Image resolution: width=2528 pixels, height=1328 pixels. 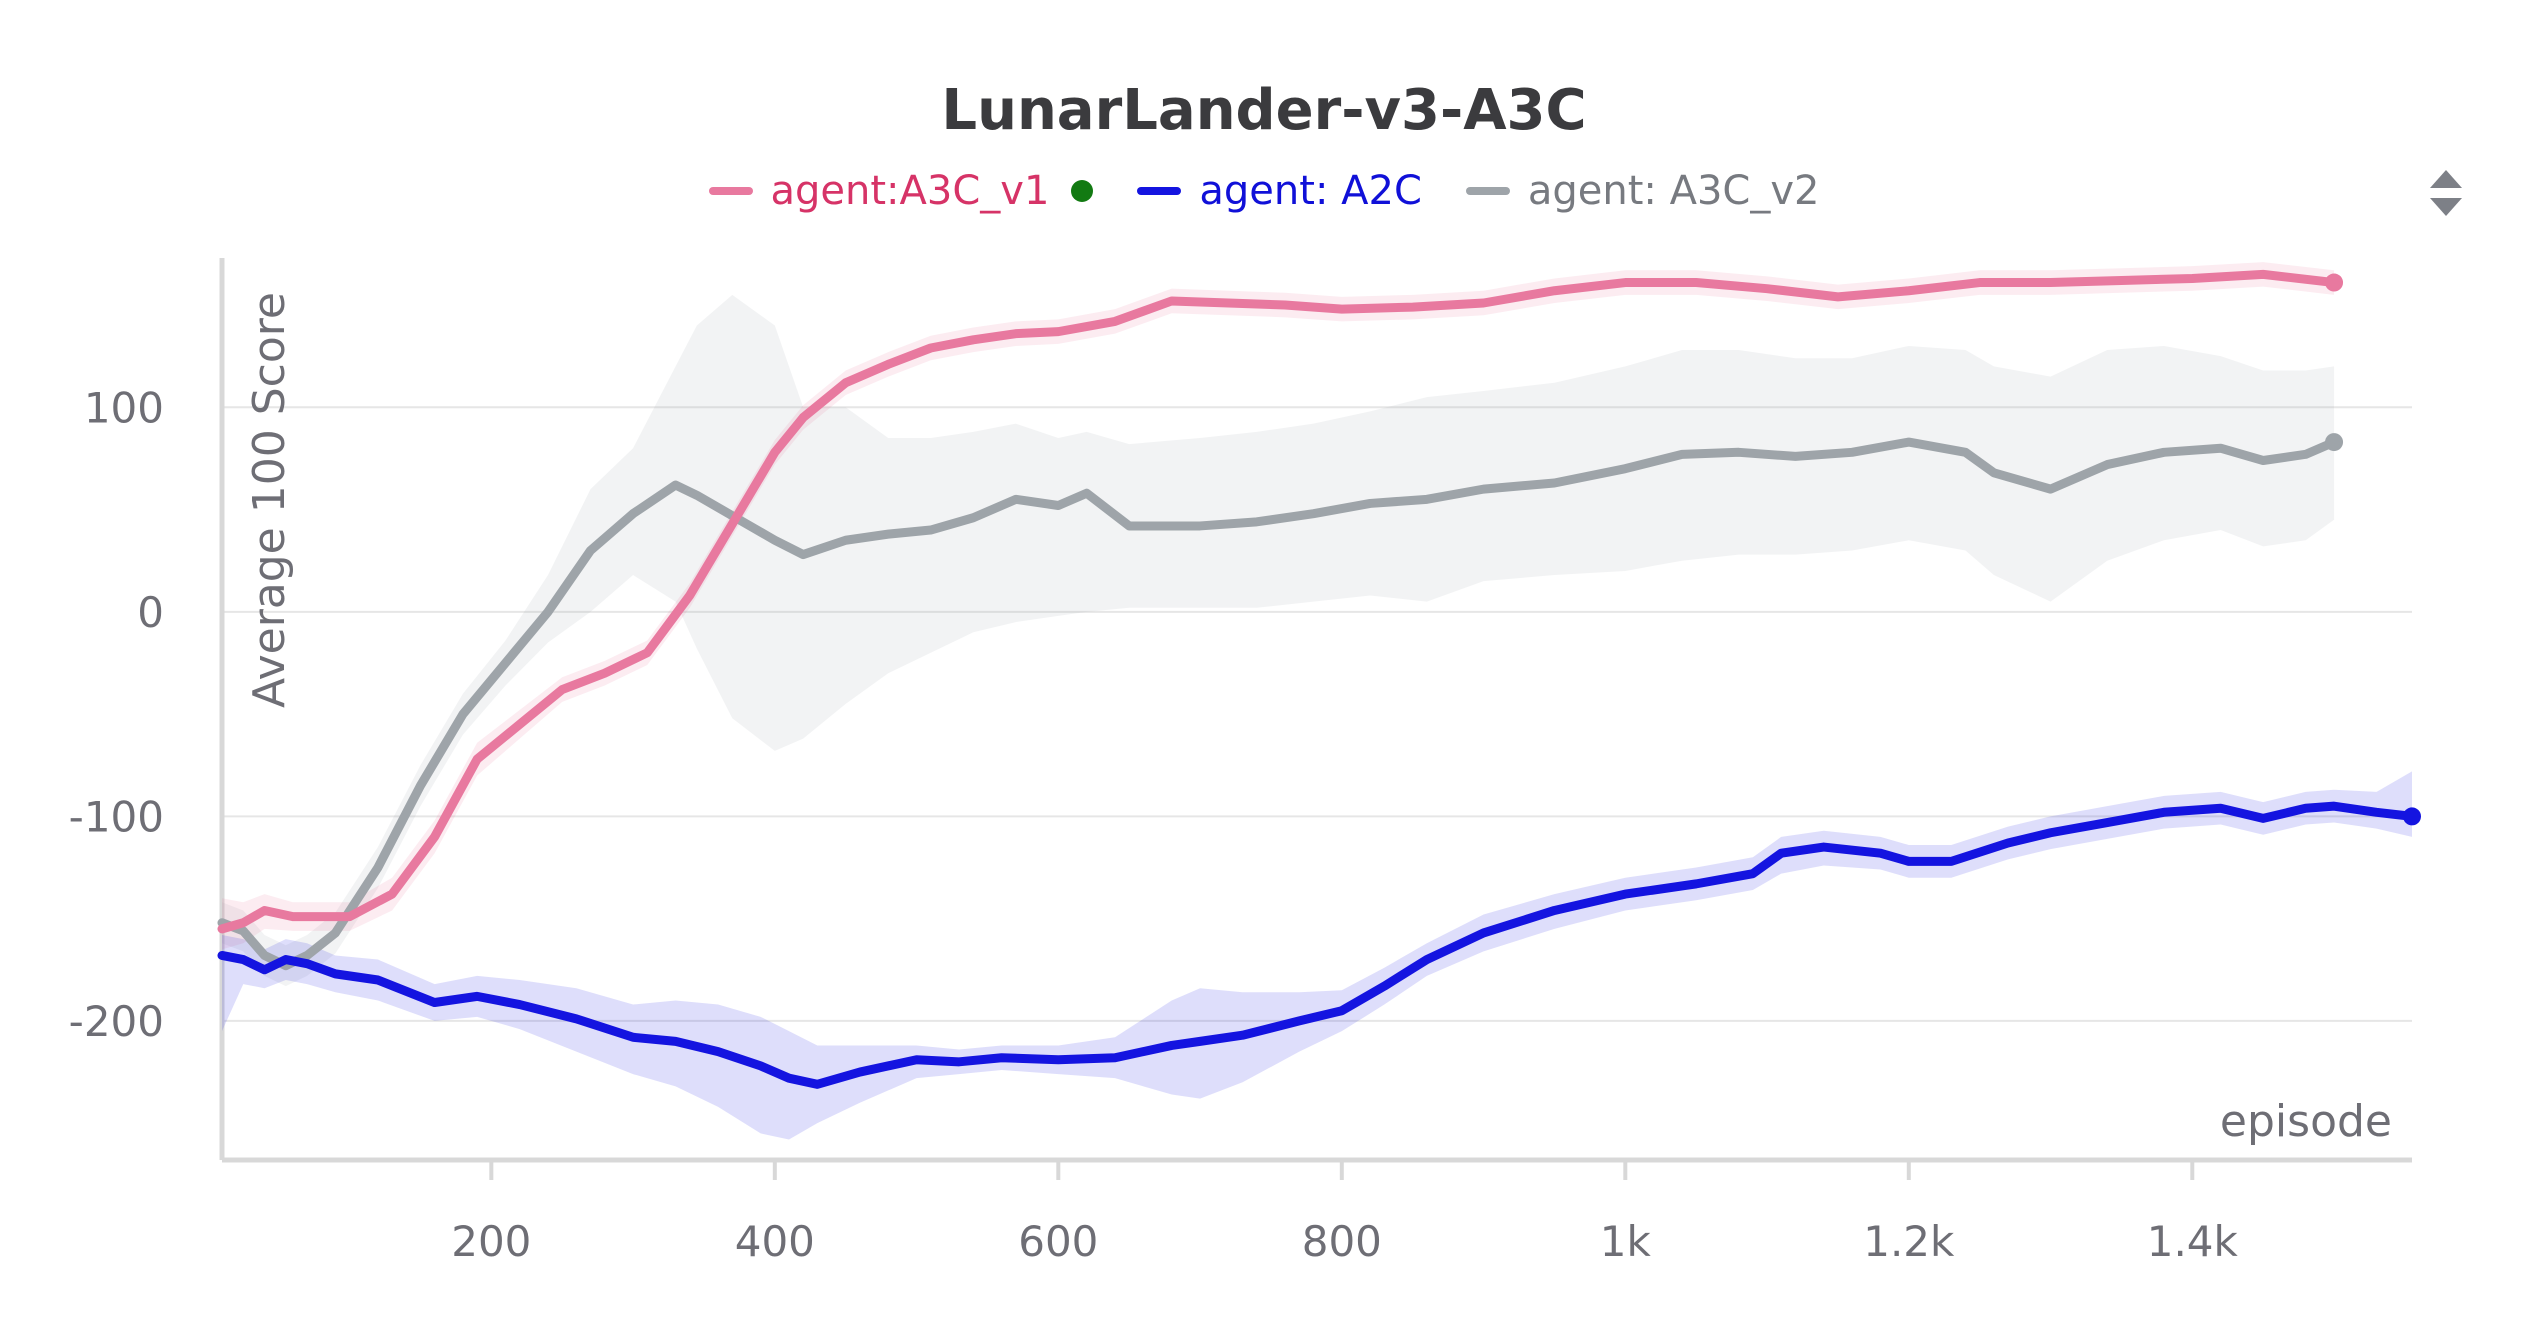 I want to click on y-axis-label: Average 100 Score, so click(x=269, y=500).